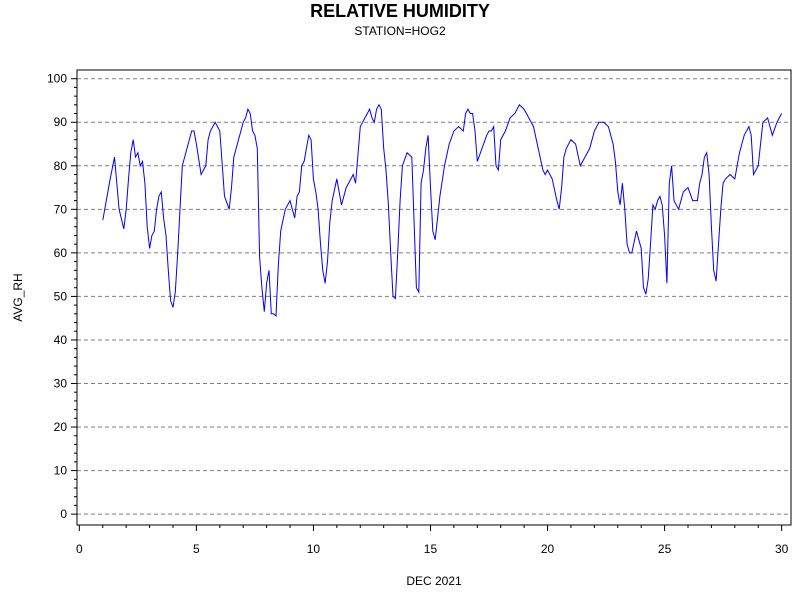  What do you see at coordinates (434, 581) in the screenshot?
I see `x-axis-label: DEC 2021` at bounding box center [434, 581].